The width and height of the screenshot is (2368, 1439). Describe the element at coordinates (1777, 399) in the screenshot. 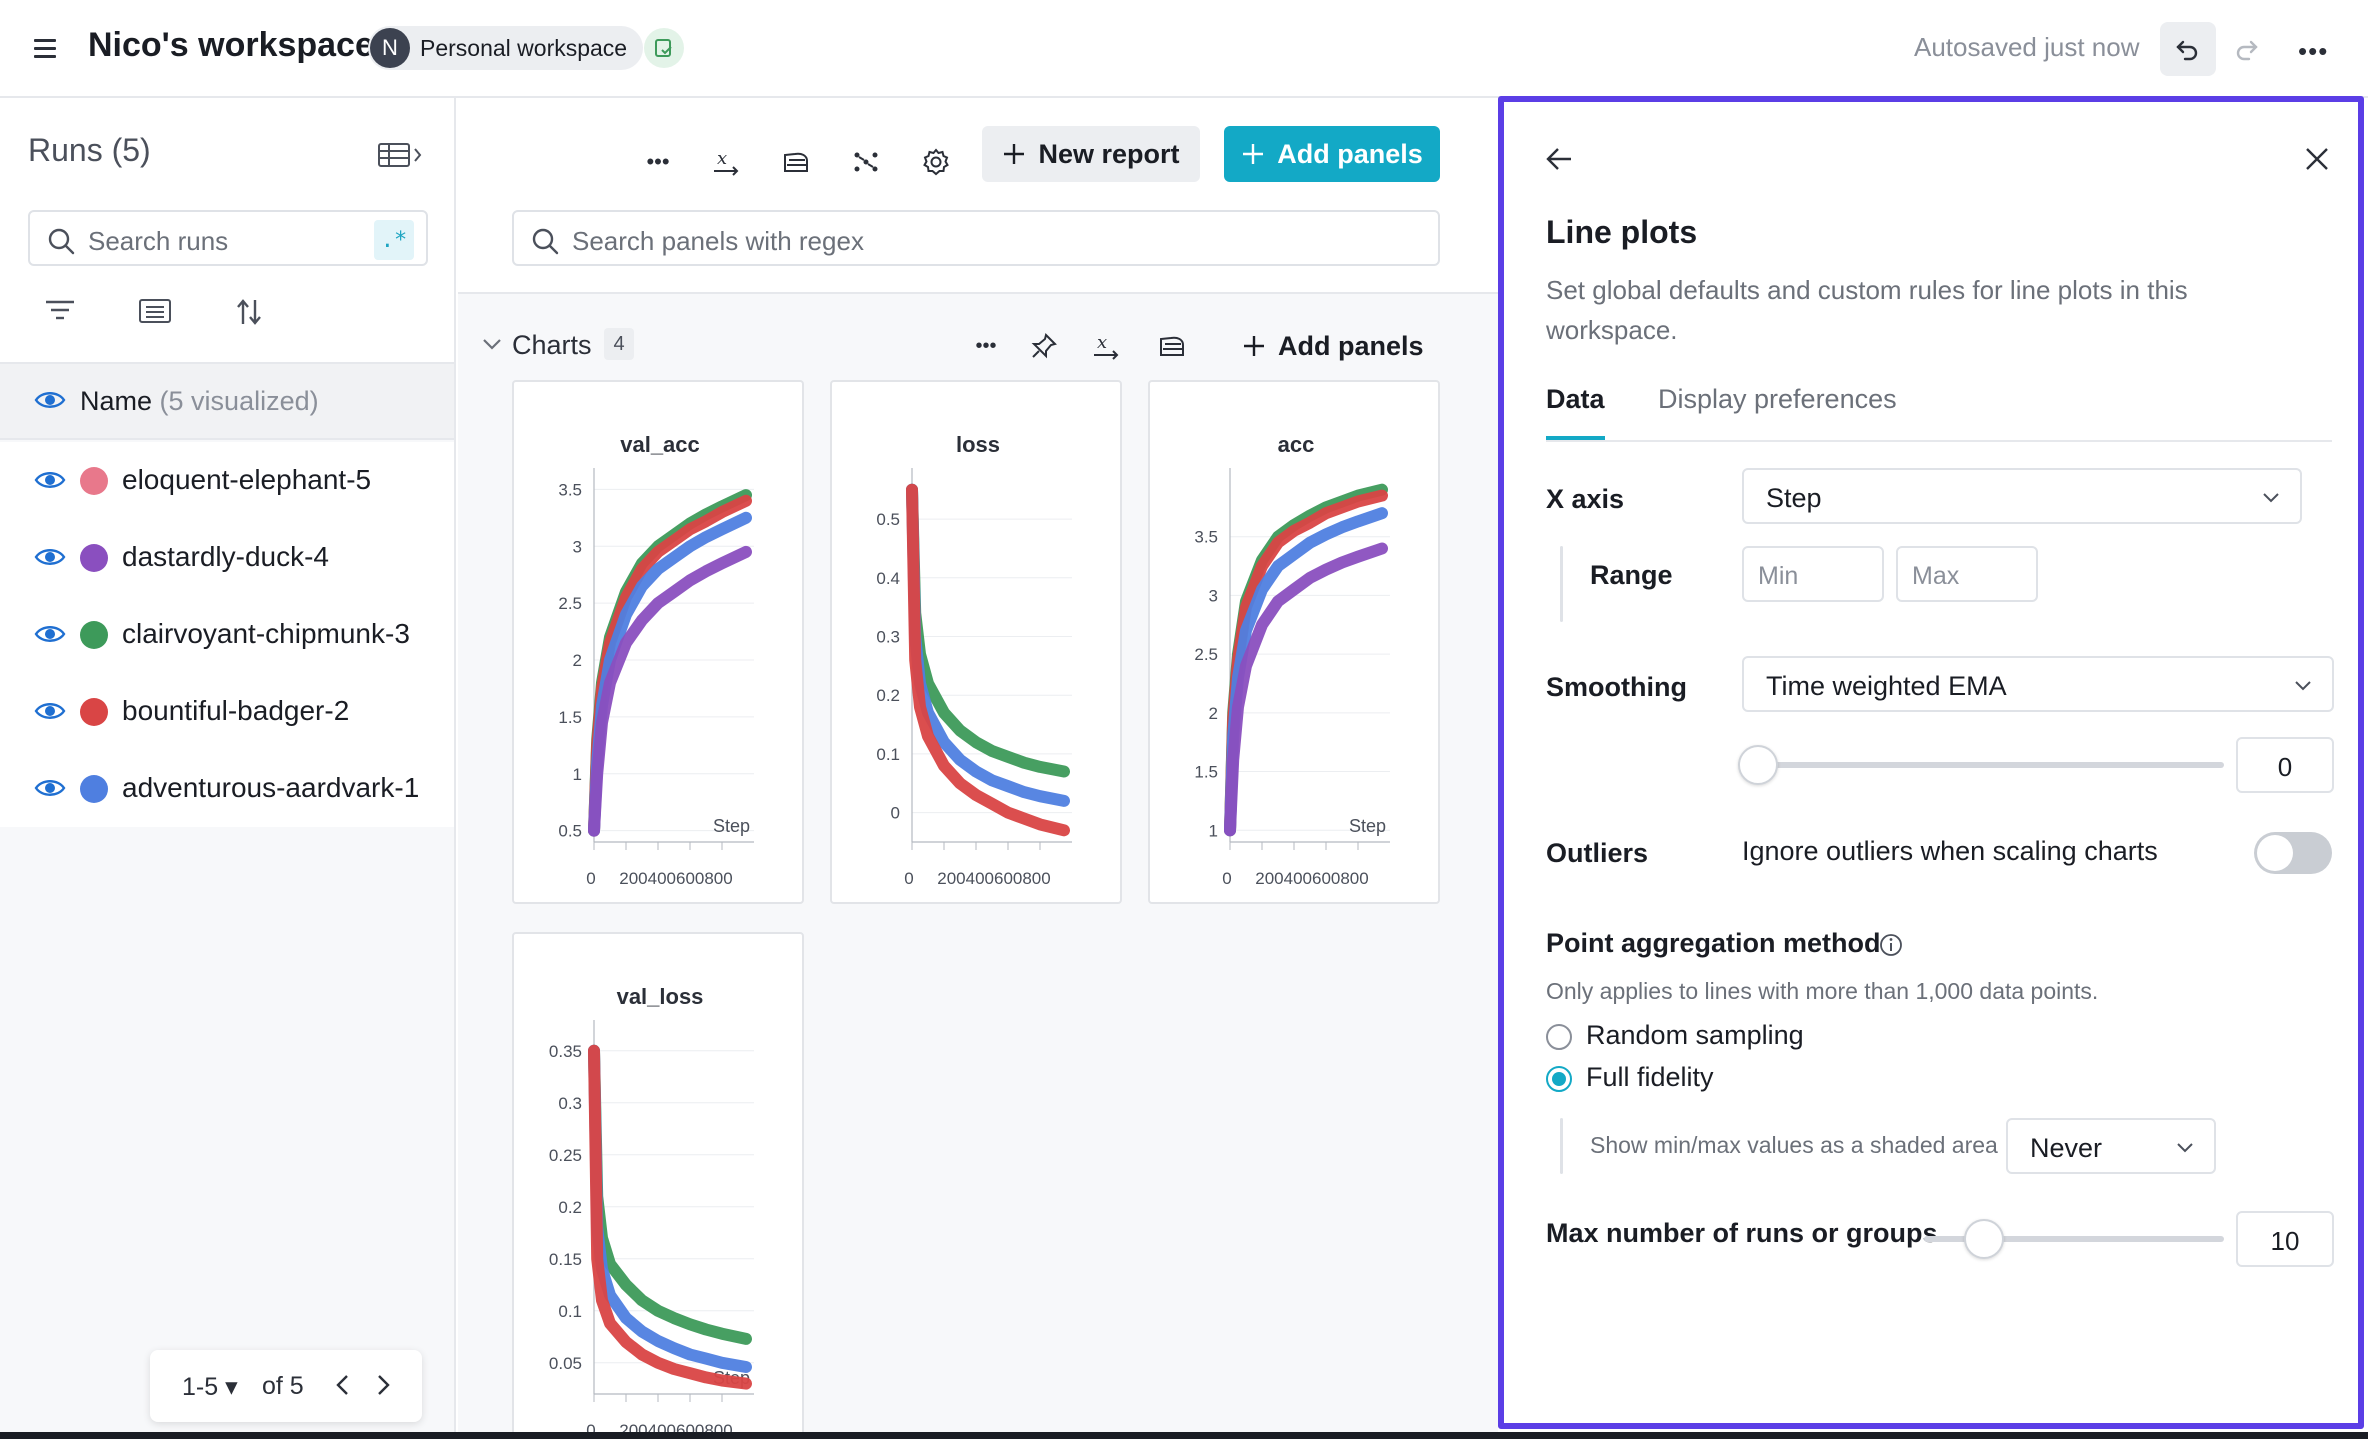

I see `tab-display-preferences: Display preferences` at that location.